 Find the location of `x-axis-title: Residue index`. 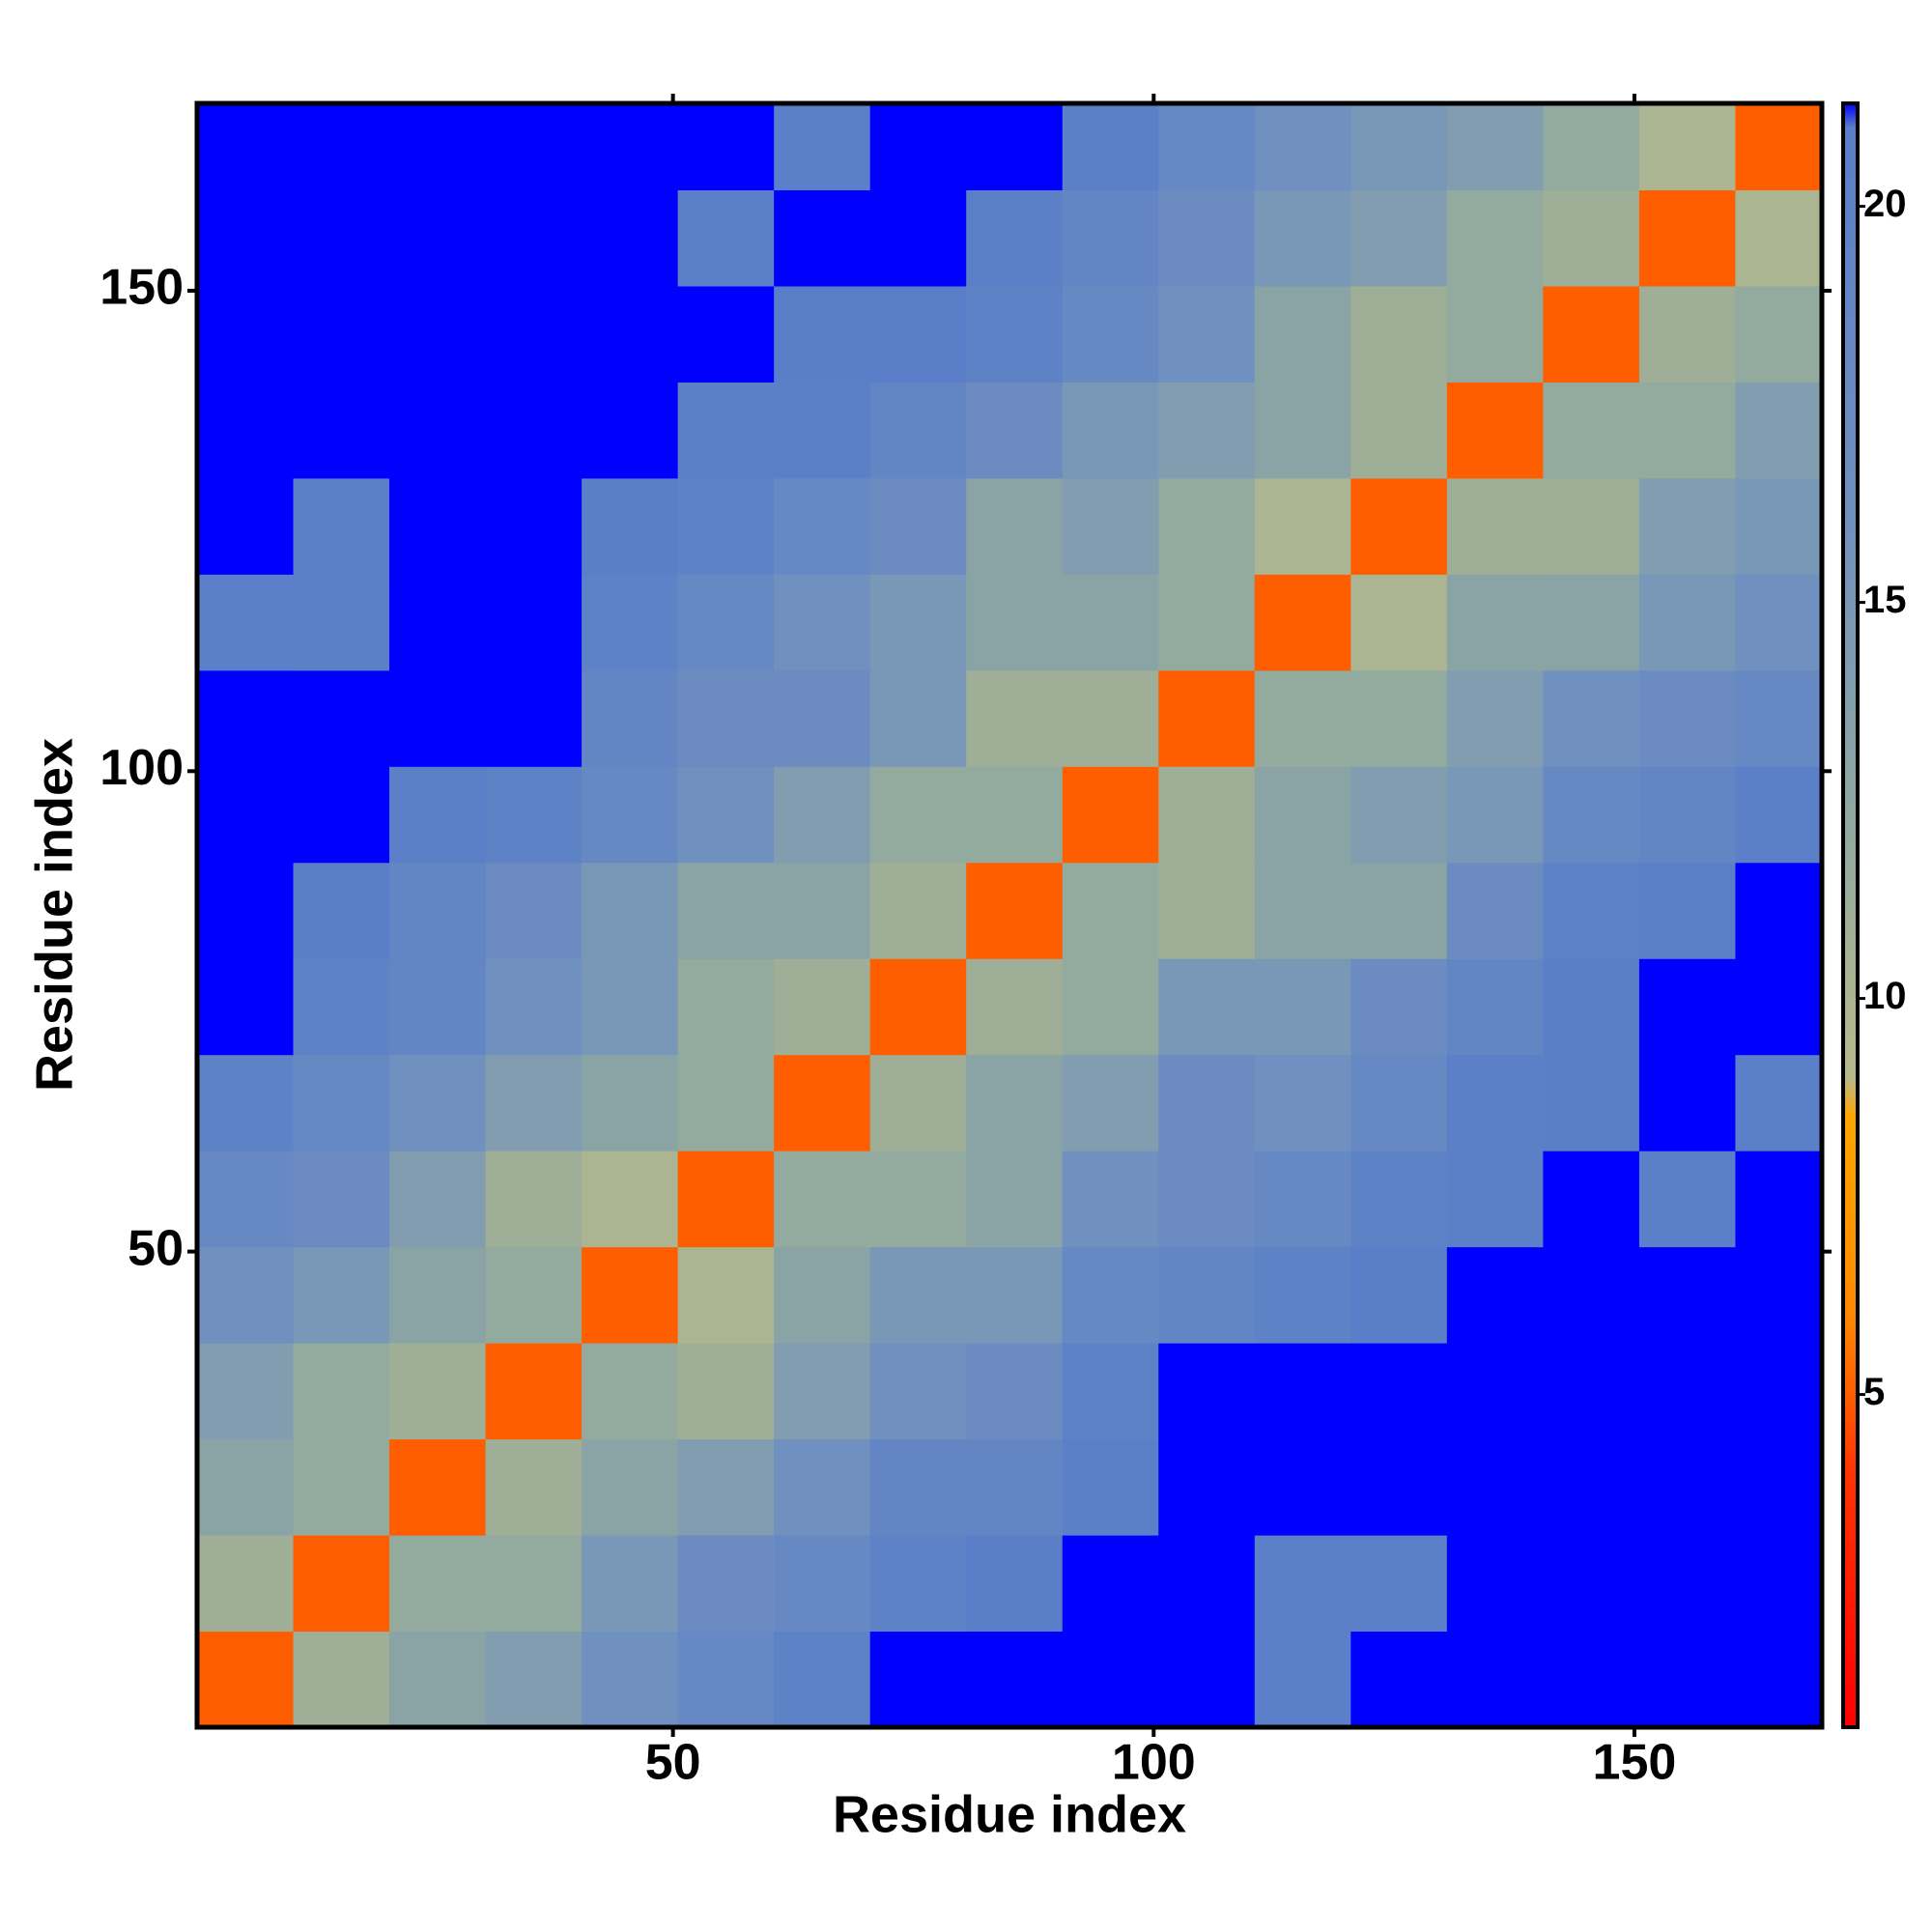

x-axis-title: Residue index is located at coordinates (1009, 1814).